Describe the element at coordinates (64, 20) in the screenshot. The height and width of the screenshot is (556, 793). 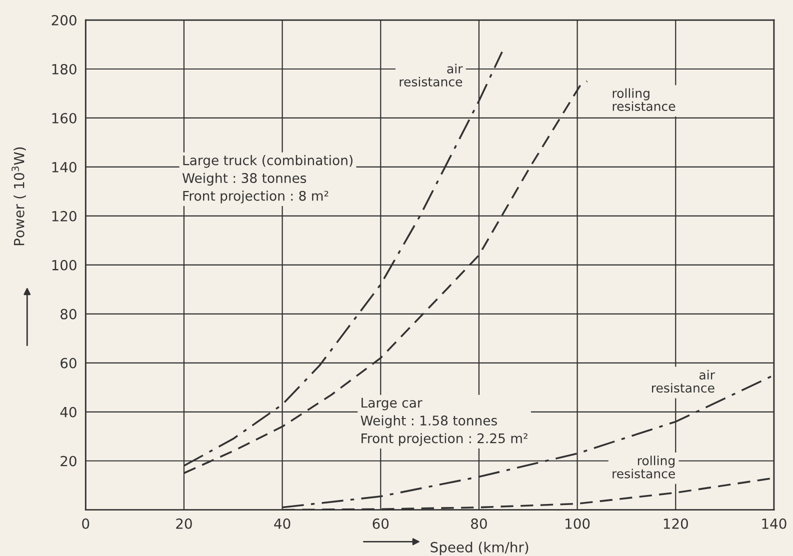
I see `y-tick-label: 200` at that location.